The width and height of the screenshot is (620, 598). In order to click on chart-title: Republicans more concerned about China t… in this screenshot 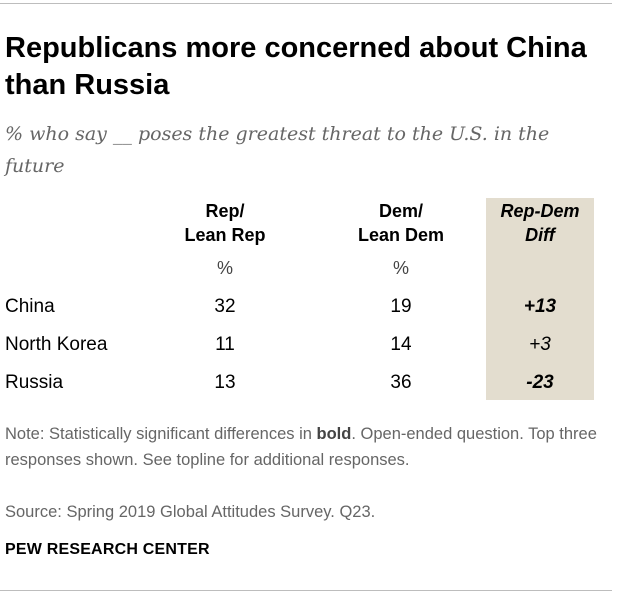, I will do `click(296, 66)`.